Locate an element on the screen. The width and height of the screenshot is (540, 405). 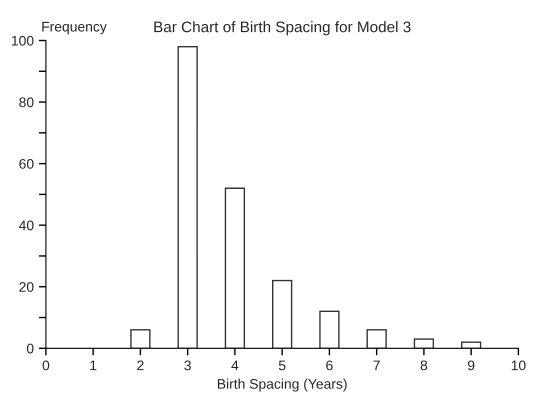
x-tick-label: 8 is located at coordinates (424, 365).